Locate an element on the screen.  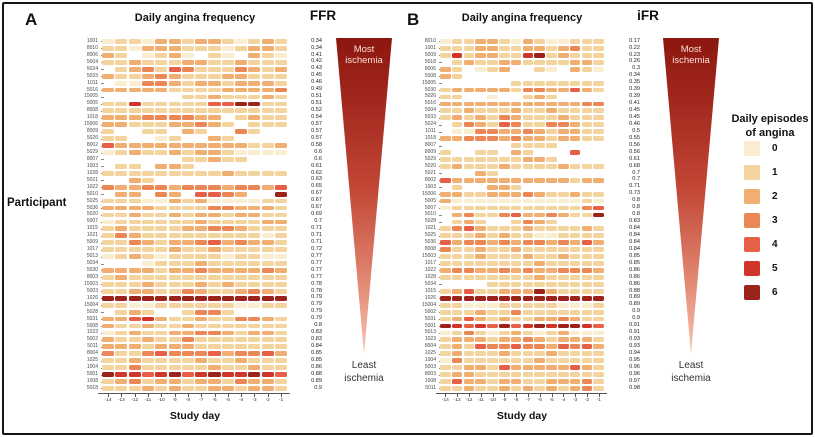
x-tick-label: -11 is located at coordinates (148, 400).